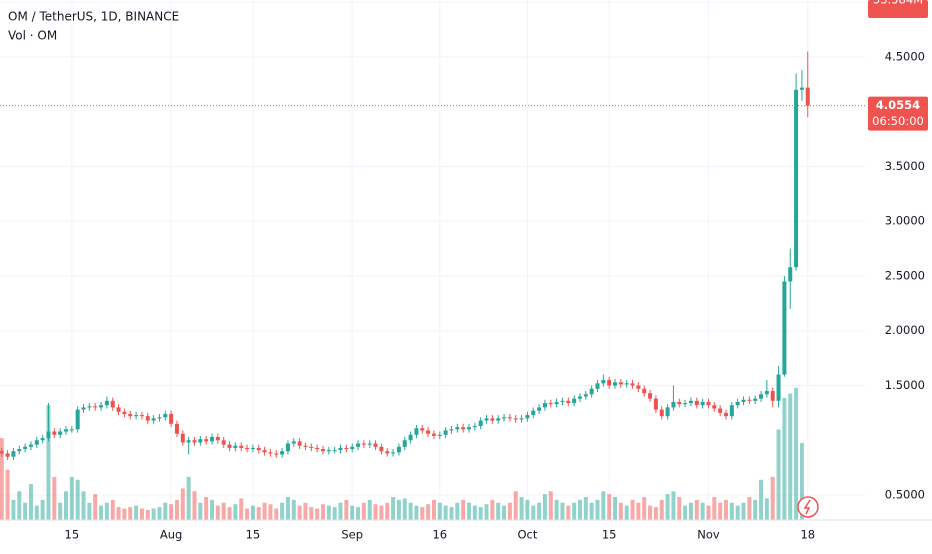  Describe the element at coordinates (898, 113) in the screenshot. I see `last-price-tag` at that location.